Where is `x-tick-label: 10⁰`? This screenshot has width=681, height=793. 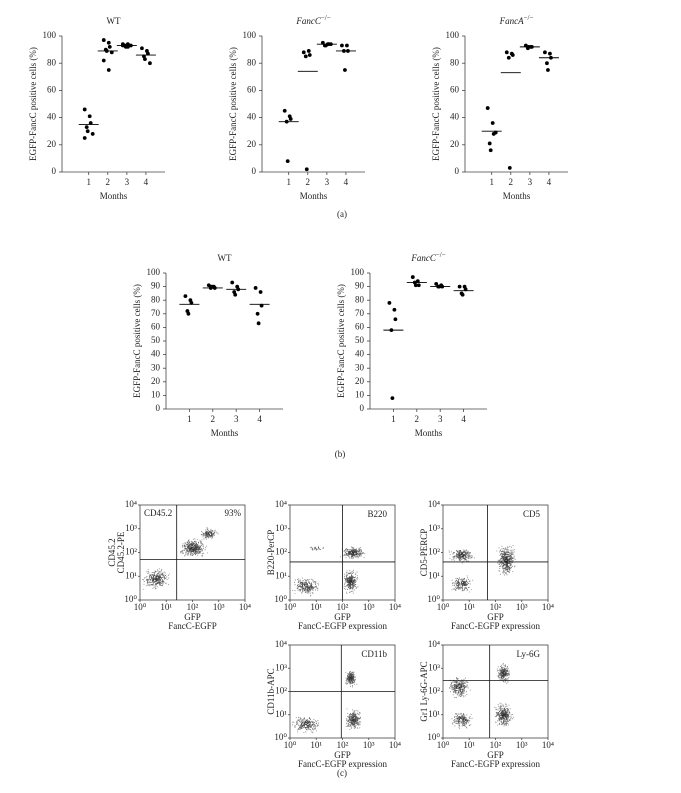
x-tick-label: 10⁰ is located at coordinates (443, 745).